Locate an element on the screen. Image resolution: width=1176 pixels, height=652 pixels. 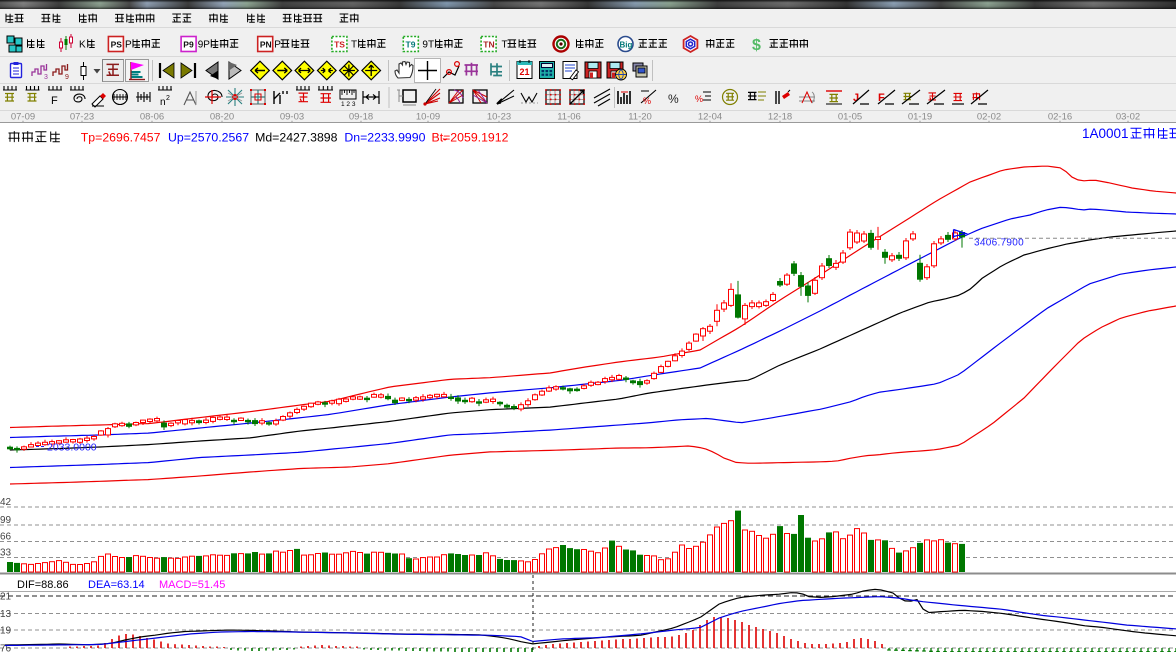
svg-text: 01-05 is located at coordinates (850, 117).